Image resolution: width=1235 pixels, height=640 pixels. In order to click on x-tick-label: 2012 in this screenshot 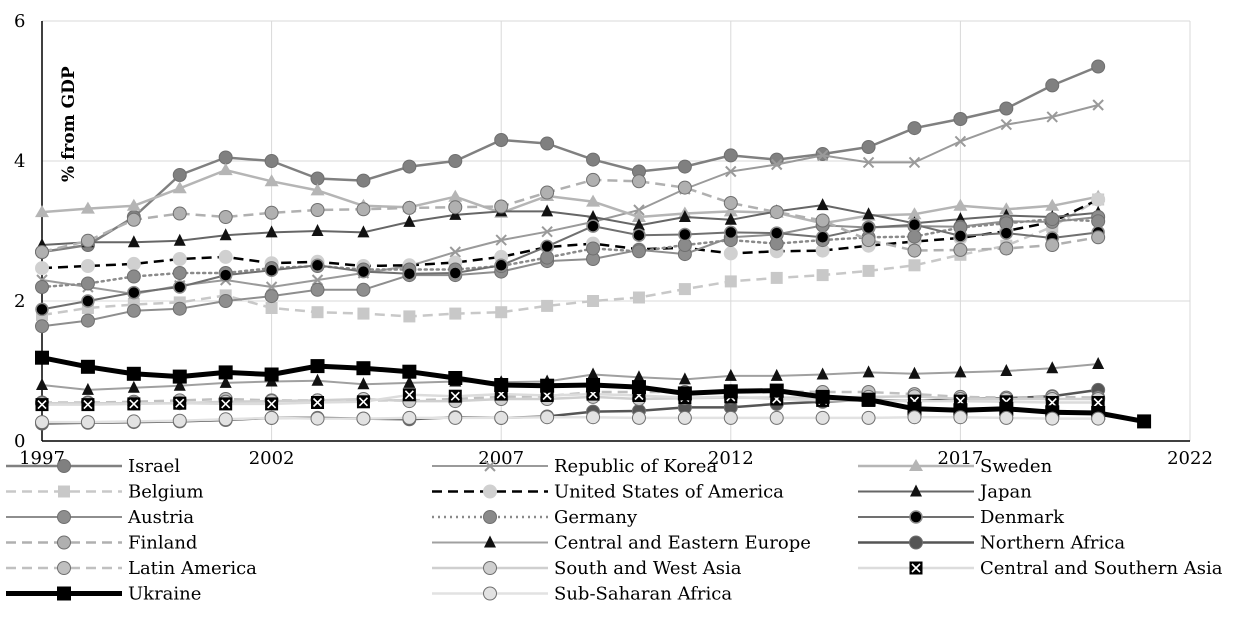, I will do `click(731, 458)`.